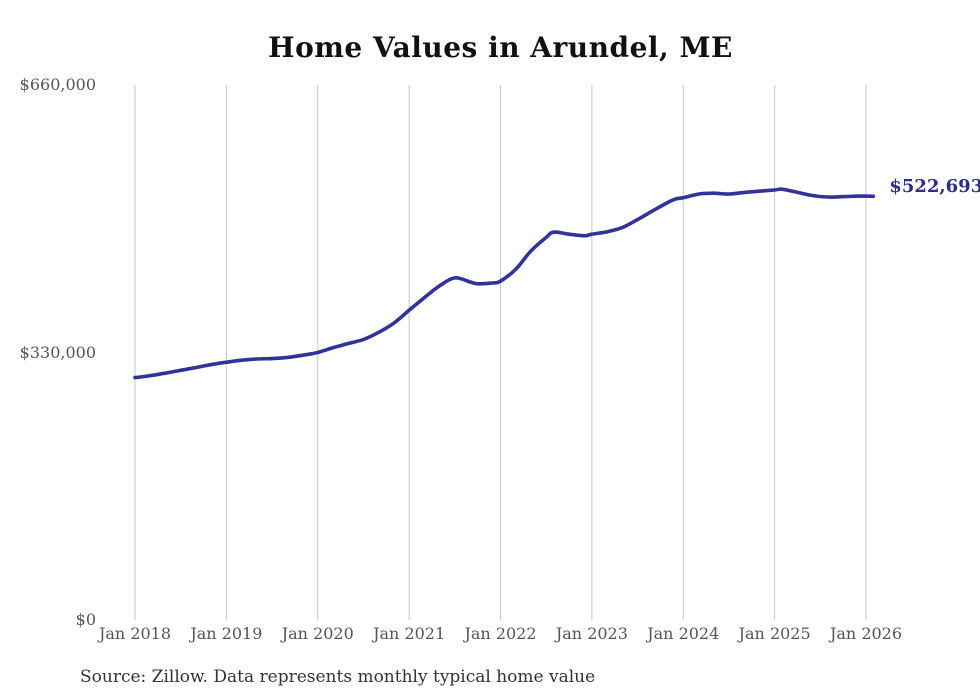 The height and width of the screenshot is (699, 980). What do you see at coordinates (57, 84) in the screenshot?
I see `y-tick-label: $660,000` at bounding box center [57, 84].